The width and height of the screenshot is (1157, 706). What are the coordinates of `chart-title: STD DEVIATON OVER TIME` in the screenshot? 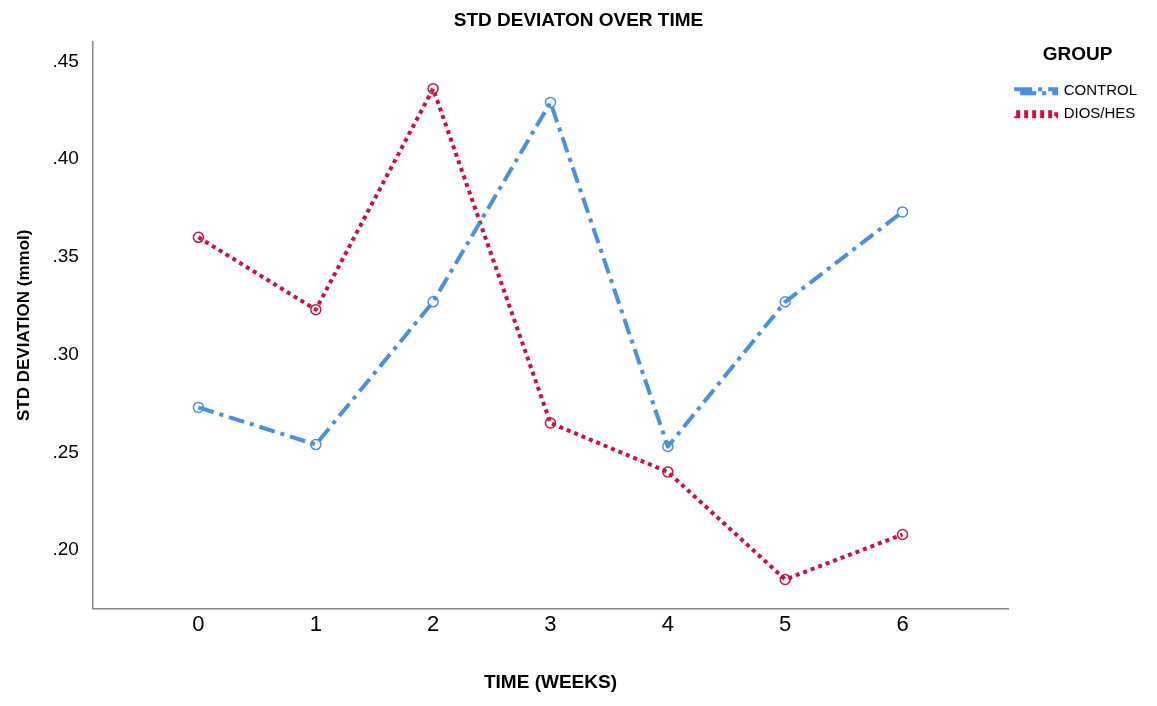 It's located at (578, 19).